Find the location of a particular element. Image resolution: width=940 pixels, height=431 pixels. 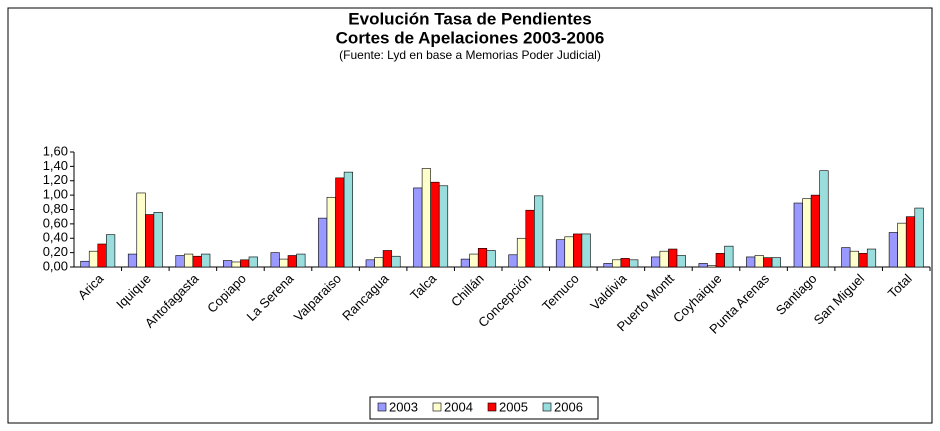

y-tick-label: 0,60 is located at coordinates (55, 222).